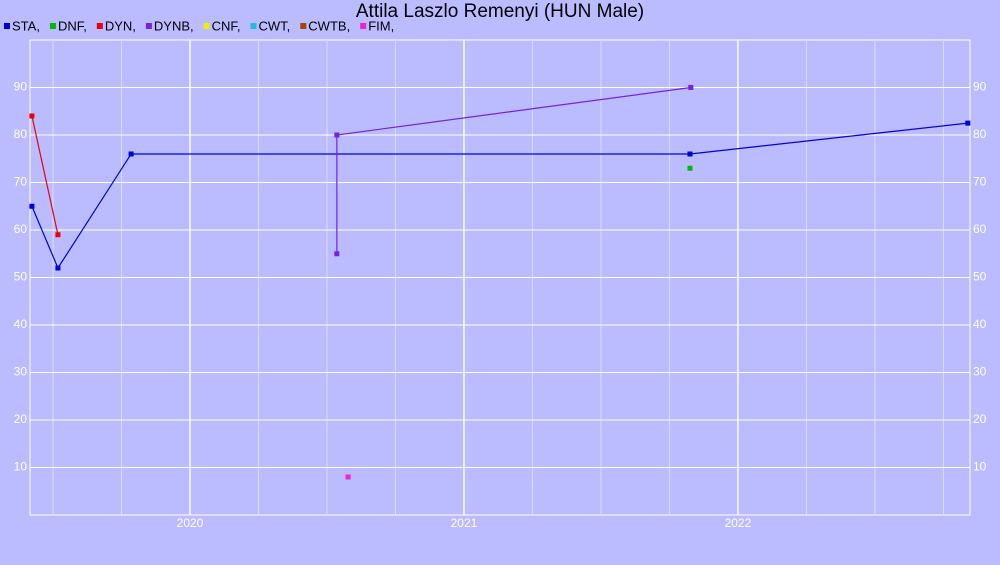  What do you see at coordinates (980, 324) in the screenshot?
I see `y2-tick-label: 40` at bounding box center [980, 324].